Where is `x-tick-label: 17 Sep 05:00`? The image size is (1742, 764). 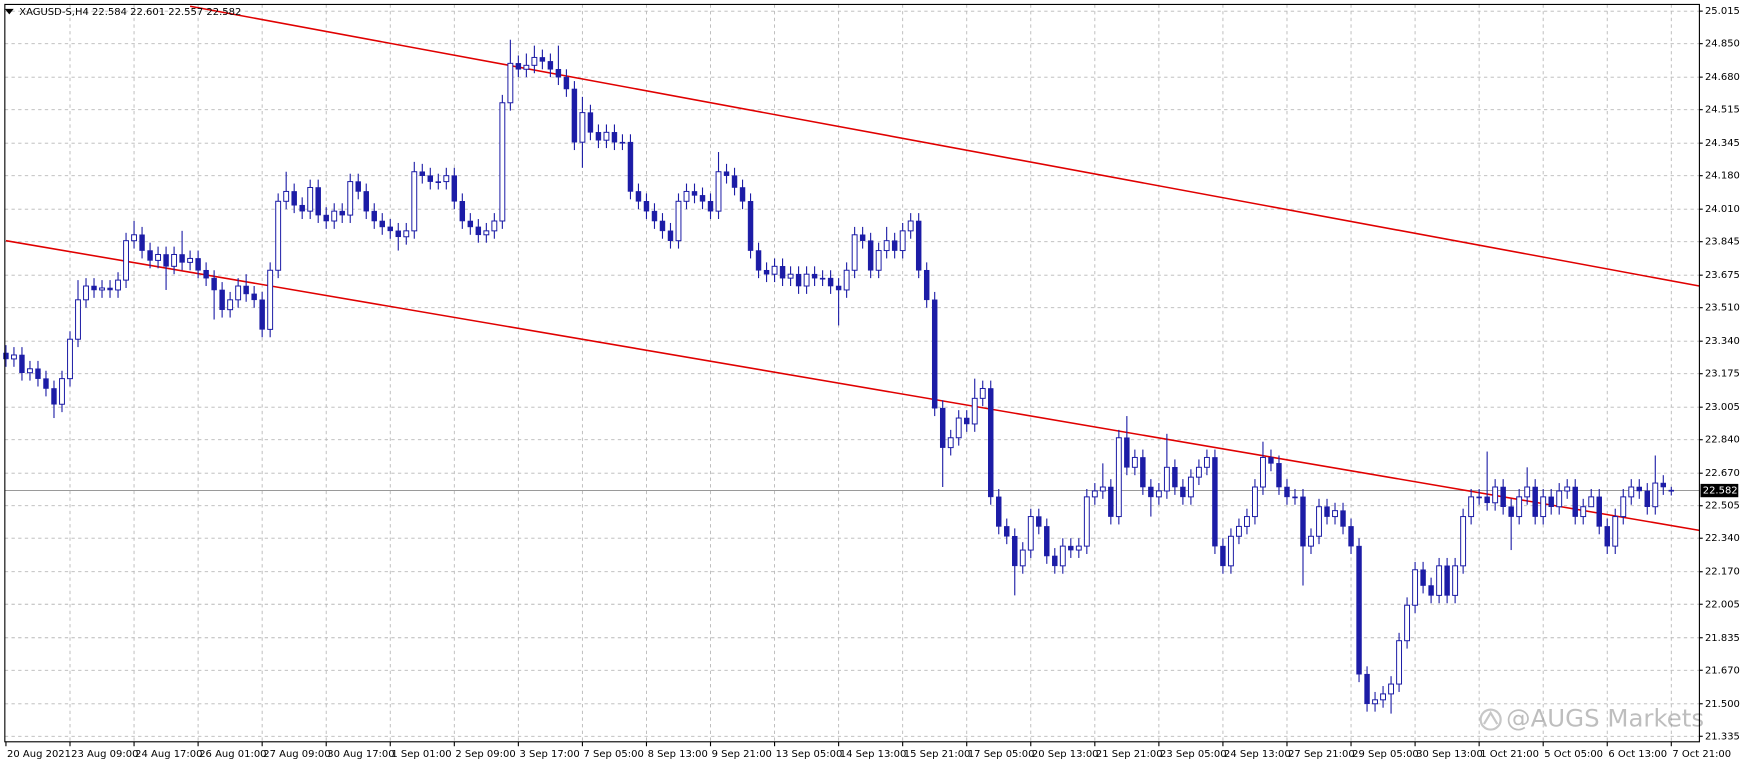 x-tick-label: 17 Sep 05:00 is located at coordinates (1001, 754).